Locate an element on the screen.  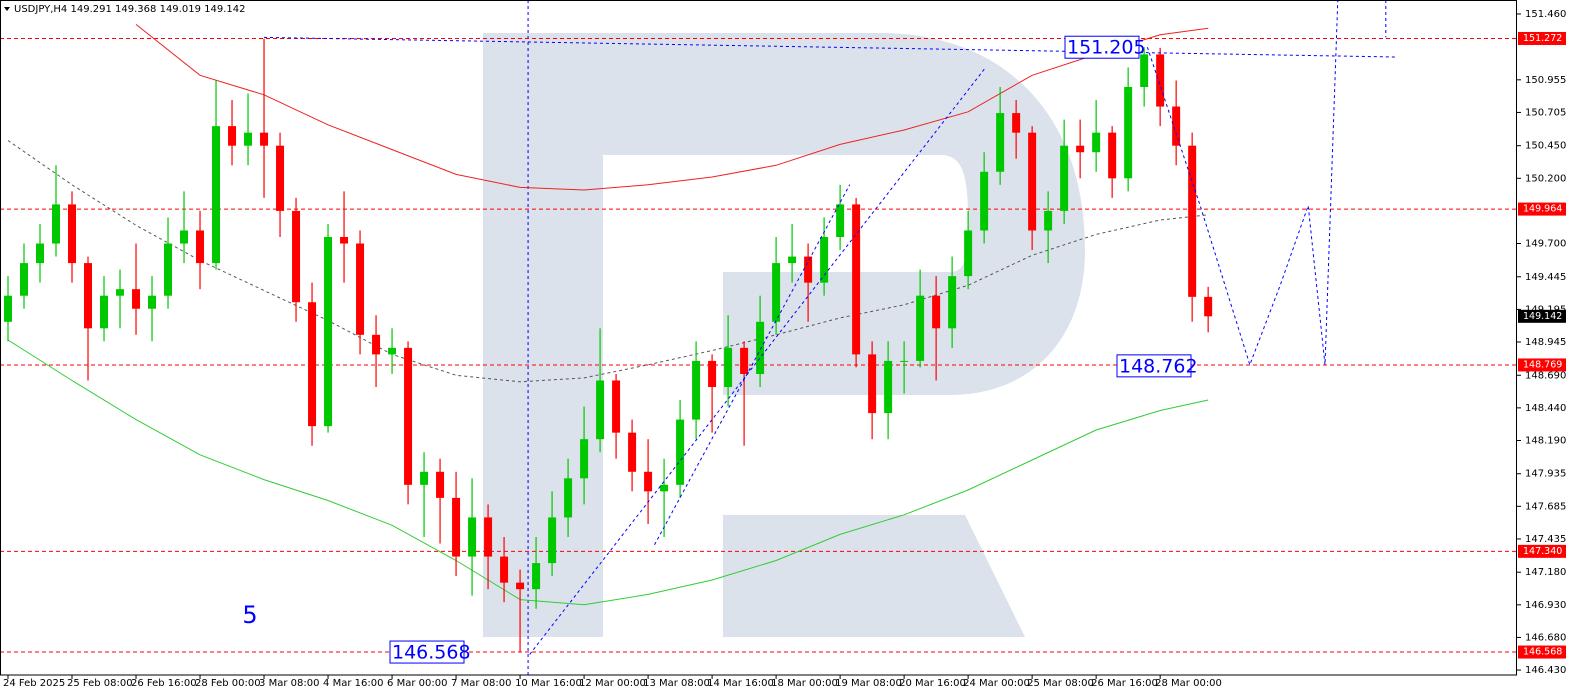
low: 149.019 is located at coordinates (180, 9).